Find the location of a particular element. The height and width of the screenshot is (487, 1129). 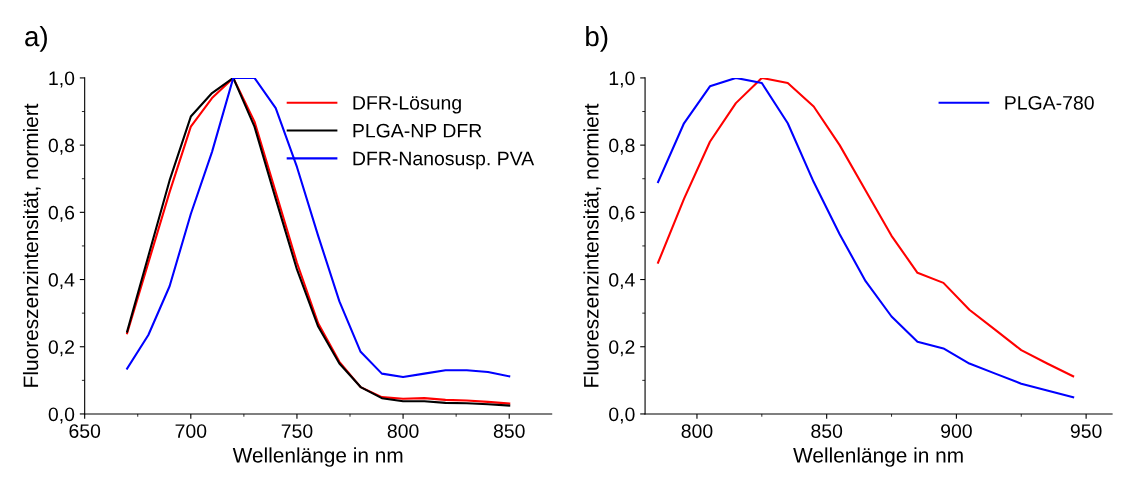

legend-label: PLGA-NP DFR is located at coordinates (417, 130).